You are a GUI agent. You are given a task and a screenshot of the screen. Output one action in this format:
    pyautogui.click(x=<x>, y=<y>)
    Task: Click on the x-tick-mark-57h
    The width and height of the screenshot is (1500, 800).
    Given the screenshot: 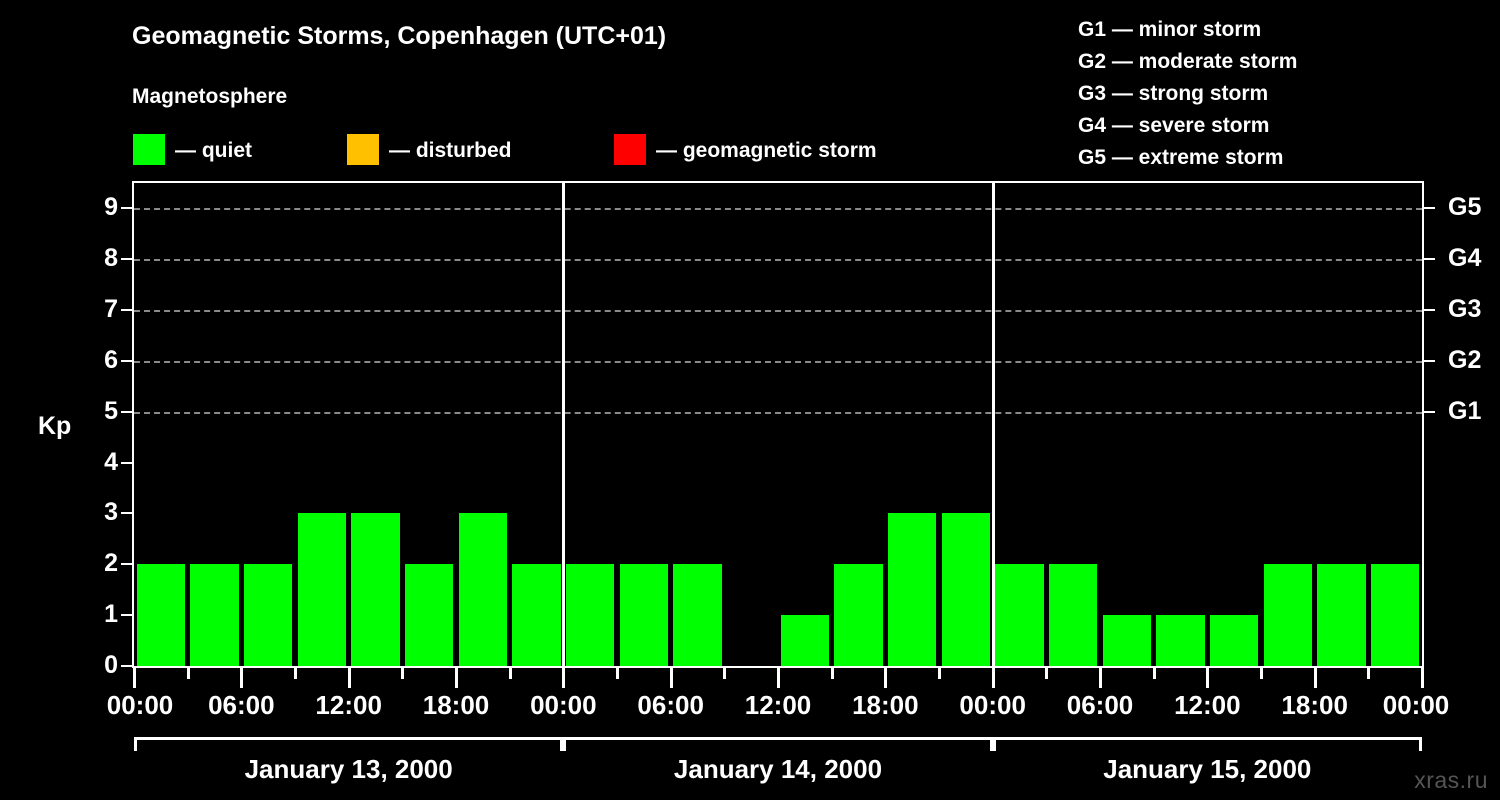 What is the action you would take?
    pyautogui.click(x=1154, y=673)
    